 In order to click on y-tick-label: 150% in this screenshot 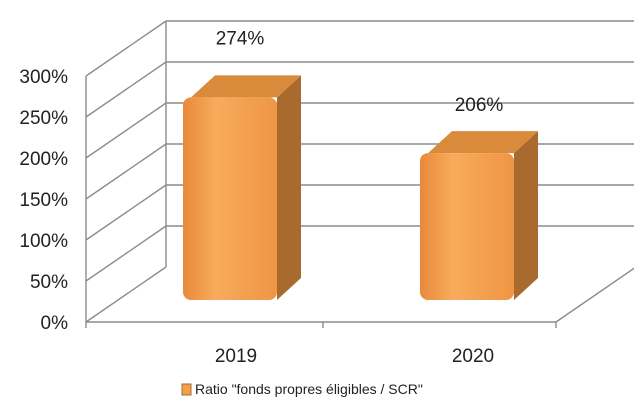, I will do `click(43, 200)`.